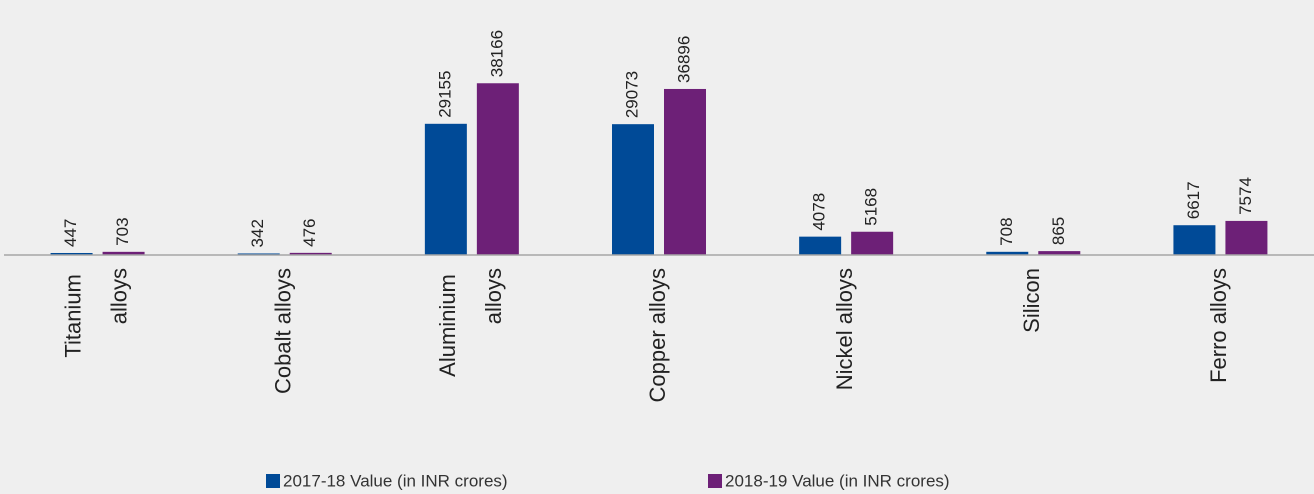  Describe the element at coordinates (871, 207) in the screenshot. I see `value-label: 5168` at that location.